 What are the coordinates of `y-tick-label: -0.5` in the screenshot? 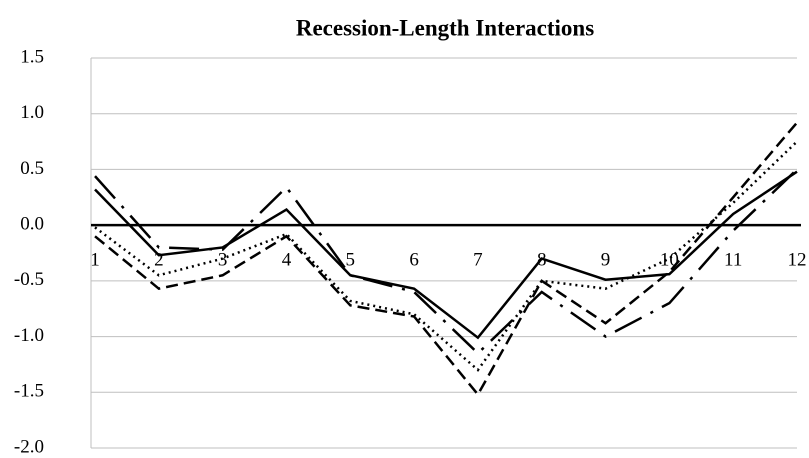 It's located at (29, 279).